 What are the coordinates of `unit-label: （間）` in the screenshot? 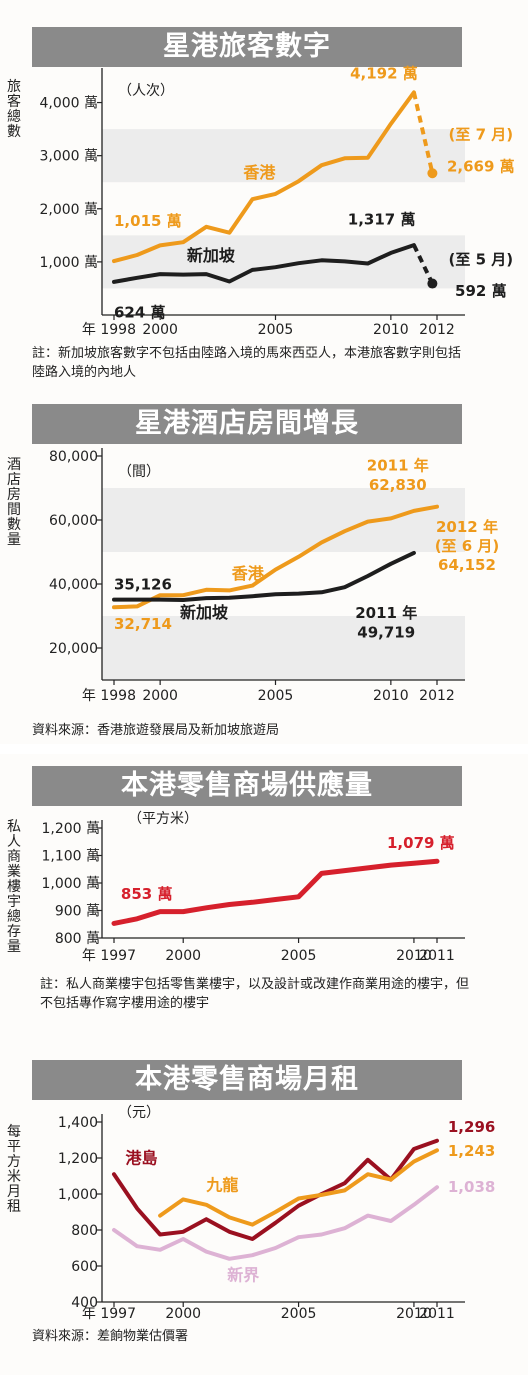 It's located at (139, 472).